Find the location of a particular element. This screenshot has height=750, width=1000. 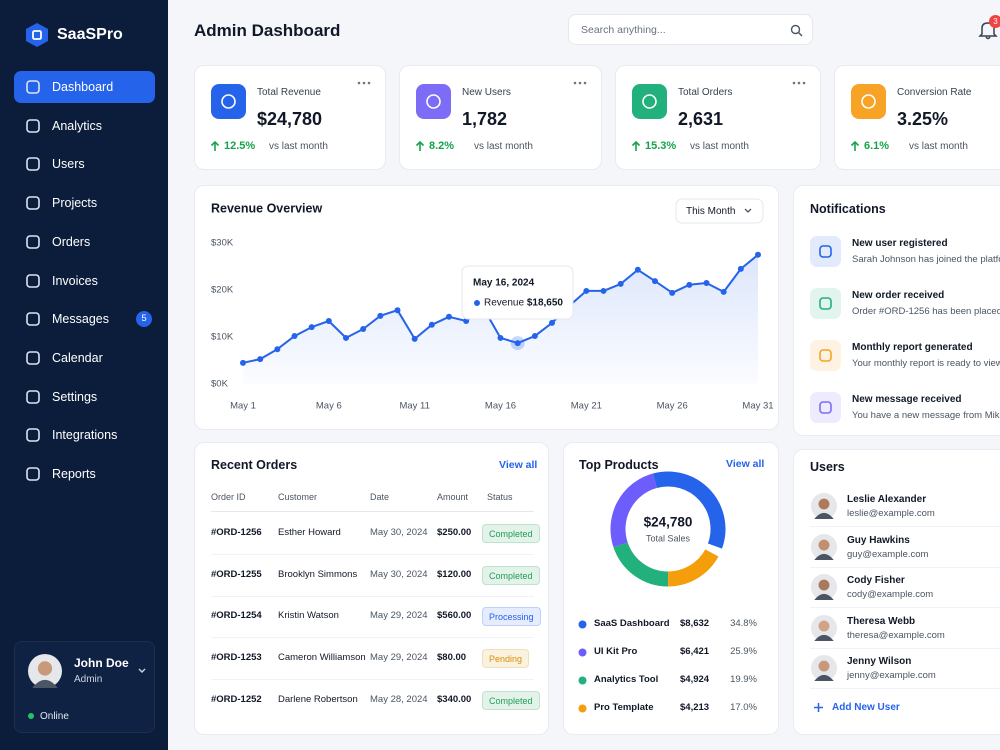

card-title: Users is located at coordinates (827, 467).